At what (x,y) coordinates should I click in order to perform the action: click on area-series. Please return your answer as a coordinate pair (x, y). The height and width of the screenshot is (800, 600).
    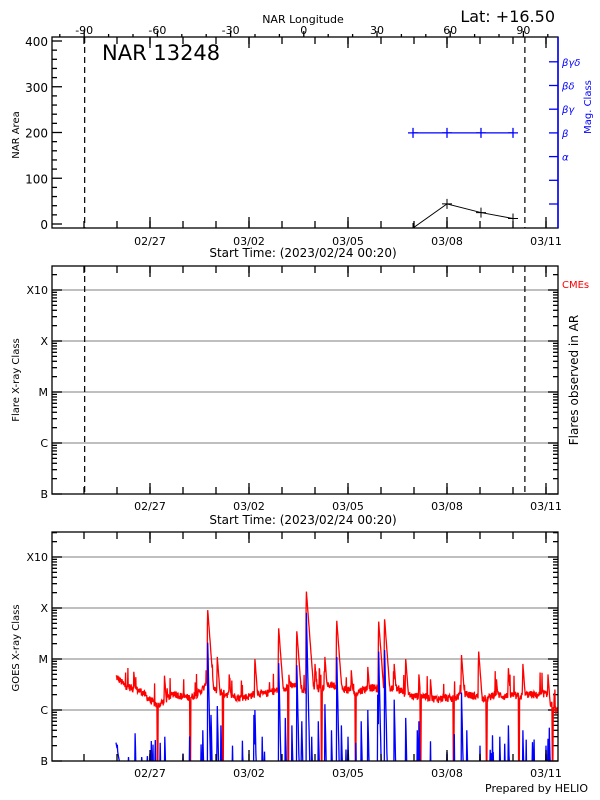
    Looking at the image, I should click on (463, 177).